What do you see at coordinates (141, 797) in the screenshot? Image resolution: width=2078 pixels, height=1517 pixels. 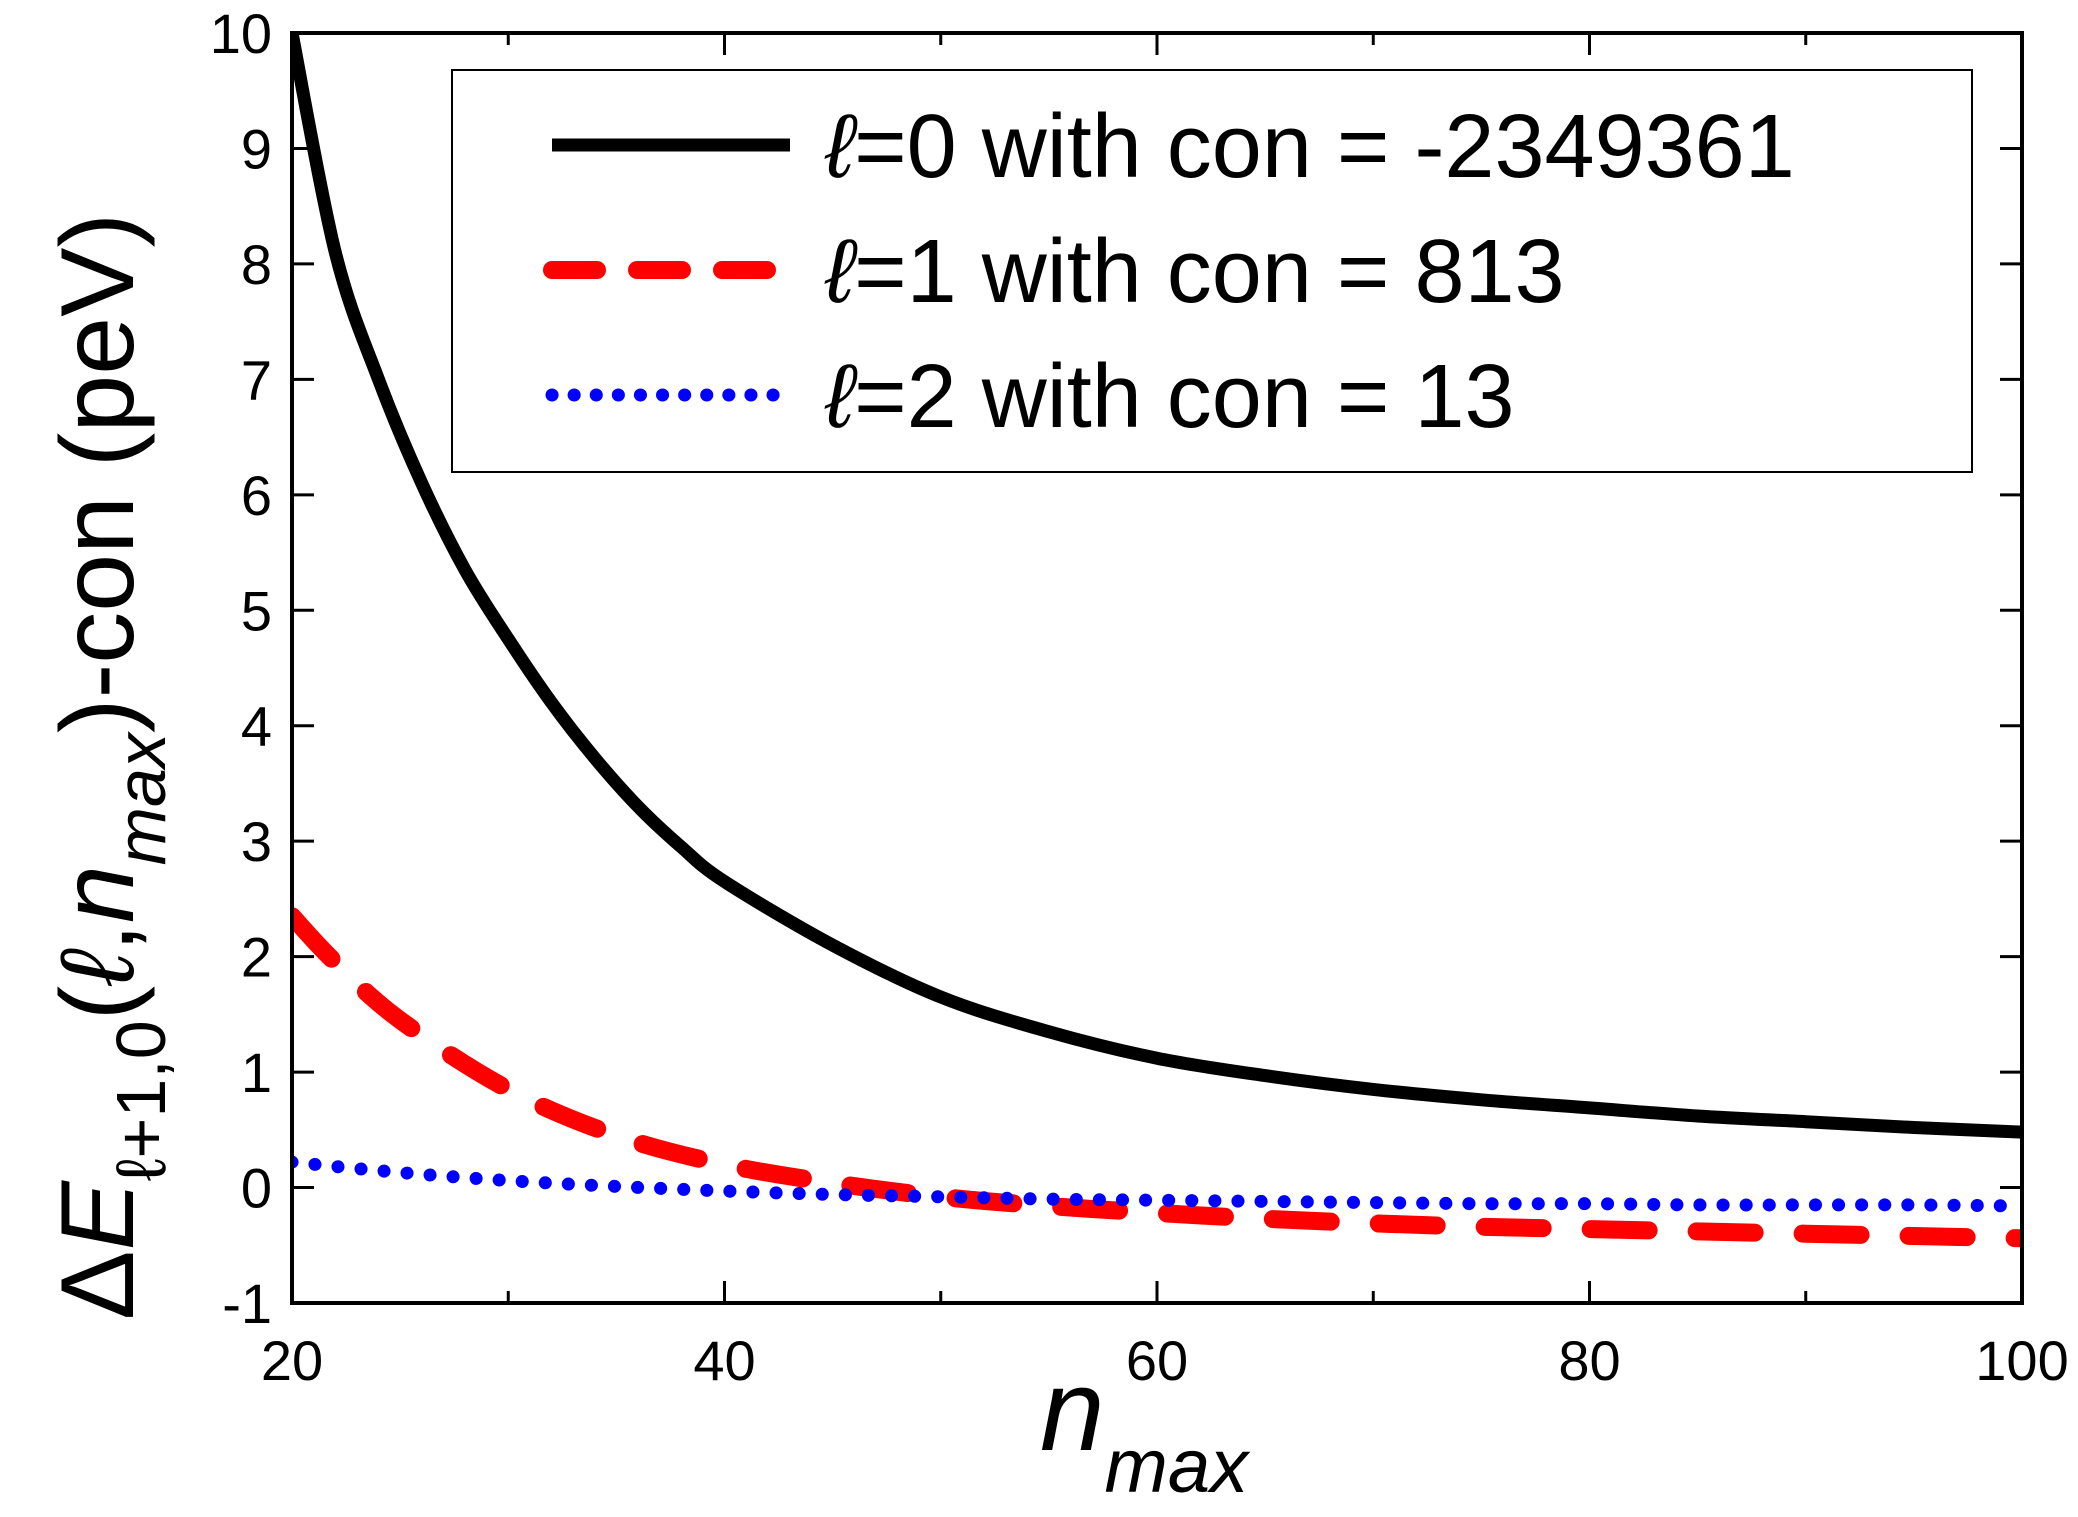 I see `y-axis-title-nsub: max` at bounding box center [141, 797].